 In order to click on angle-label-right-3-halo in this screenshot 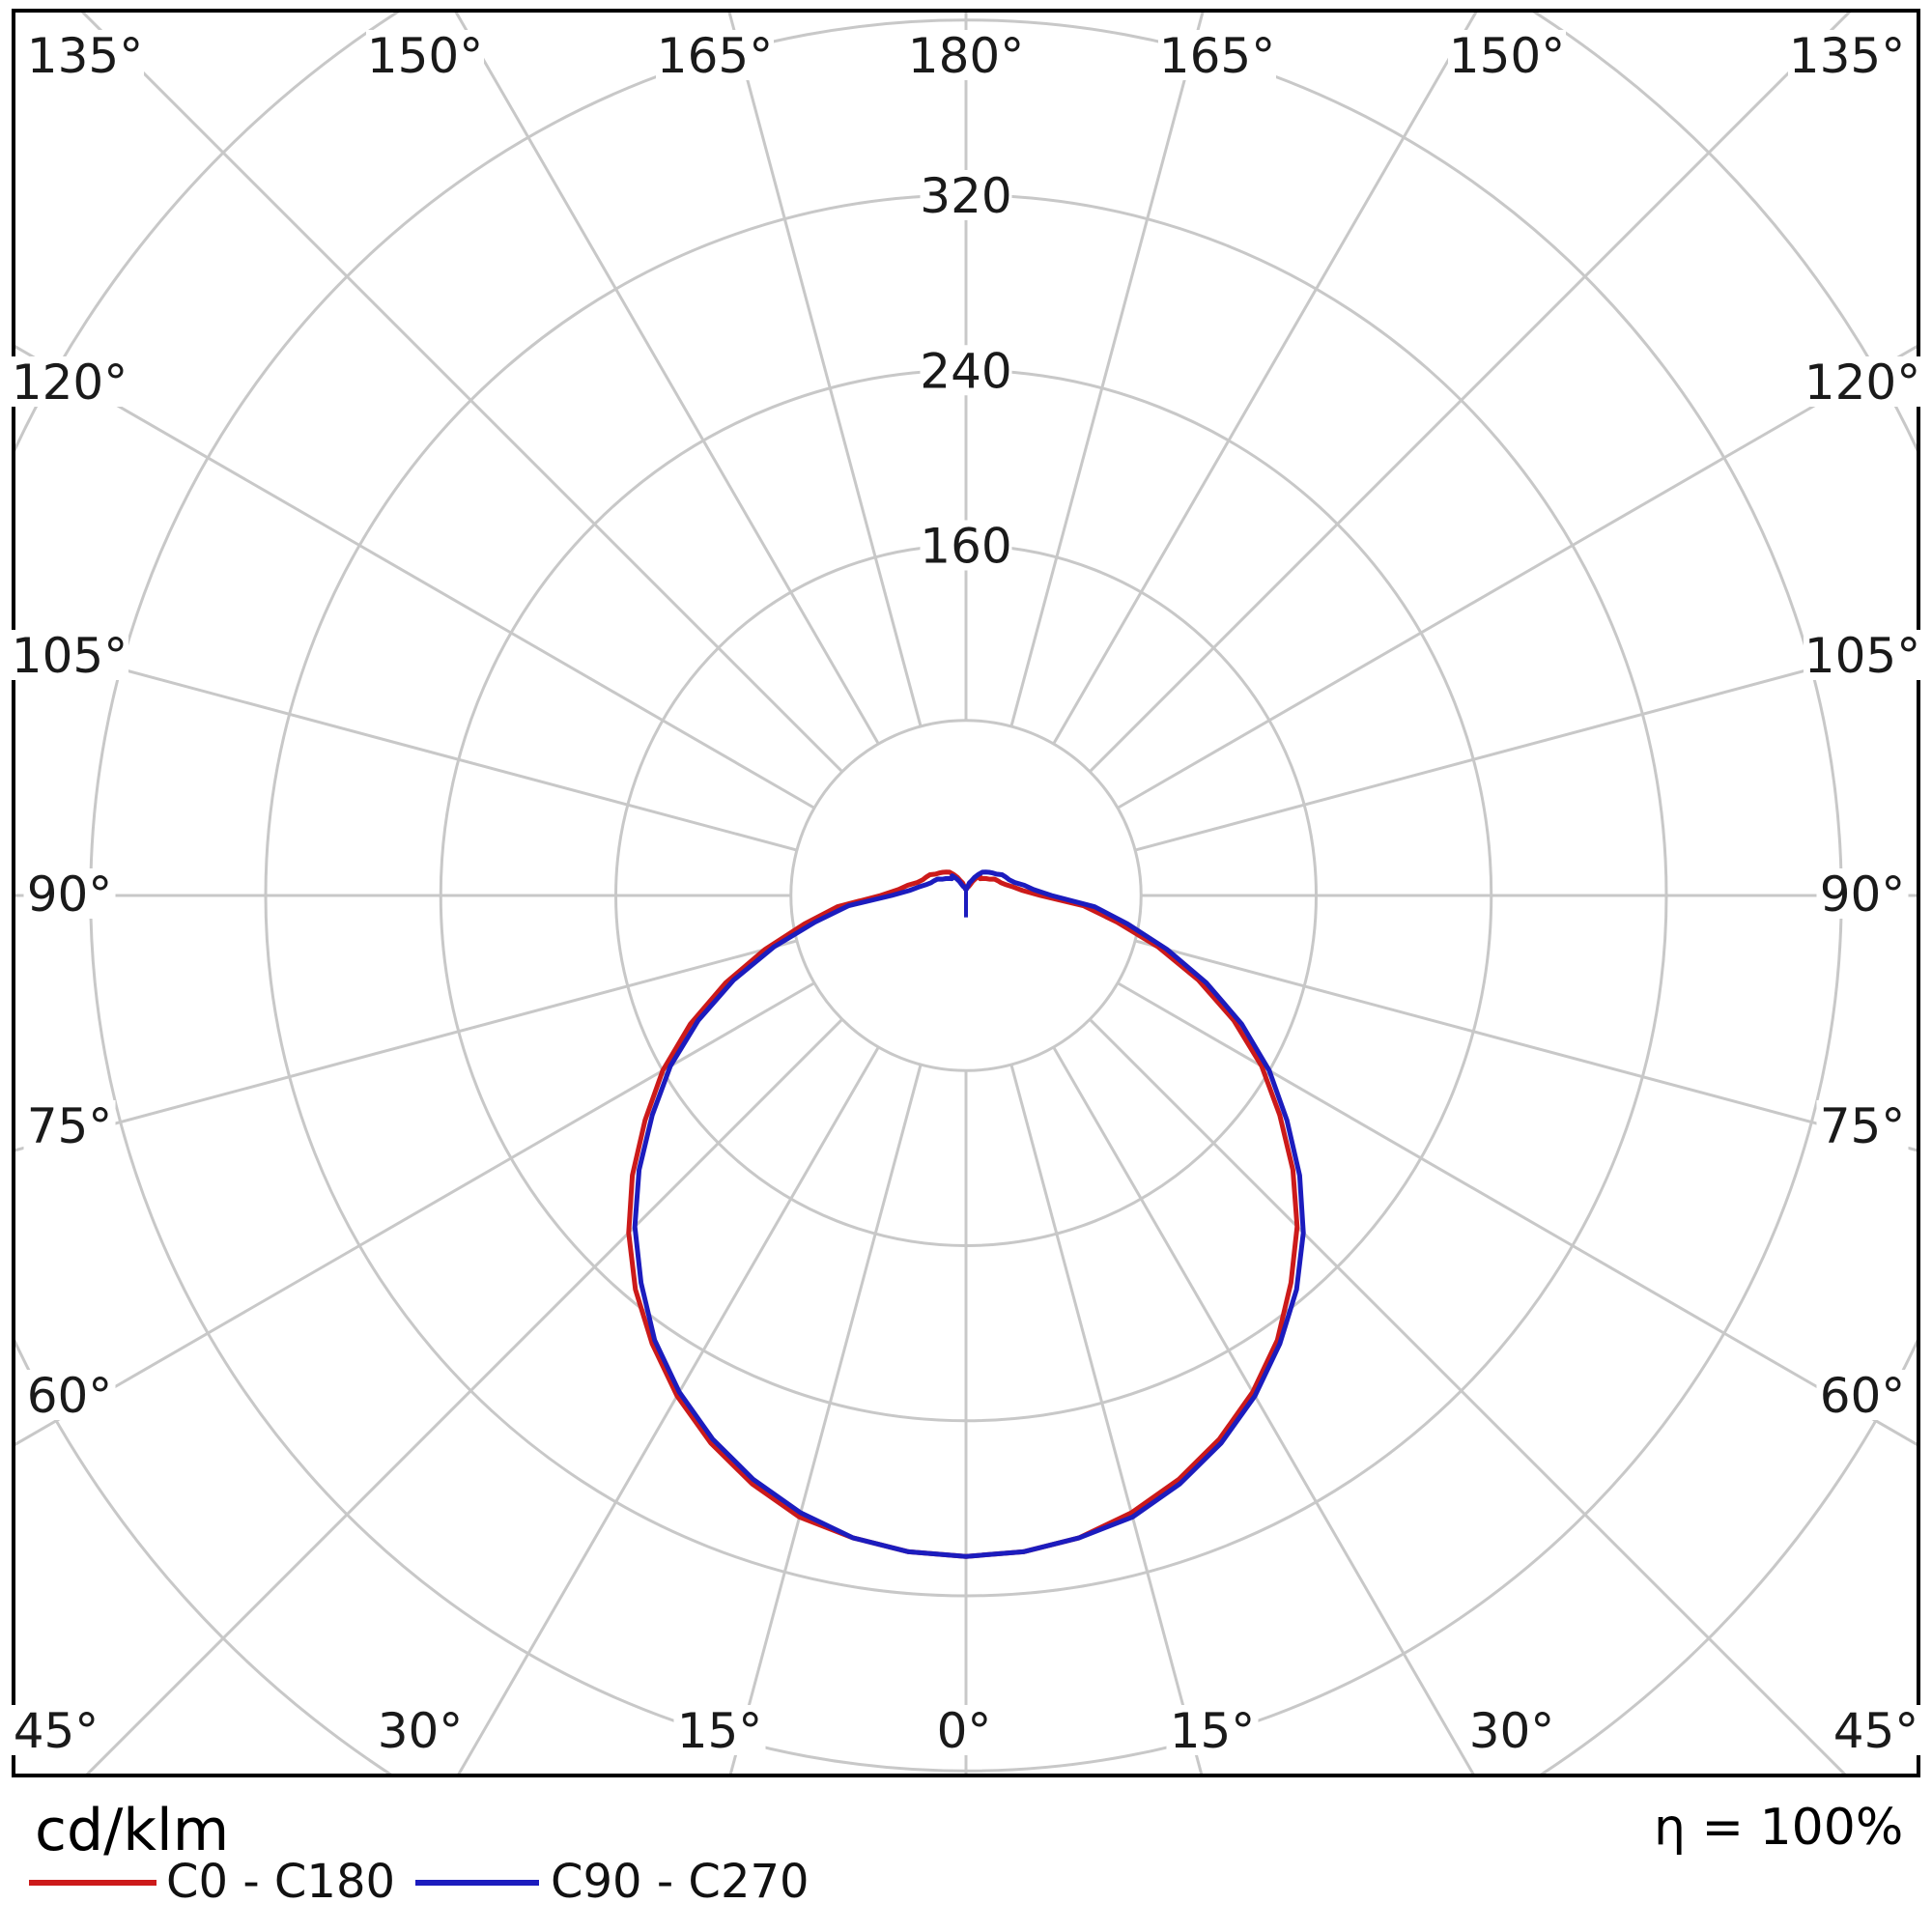, I will do `click(1862, 1125)`.